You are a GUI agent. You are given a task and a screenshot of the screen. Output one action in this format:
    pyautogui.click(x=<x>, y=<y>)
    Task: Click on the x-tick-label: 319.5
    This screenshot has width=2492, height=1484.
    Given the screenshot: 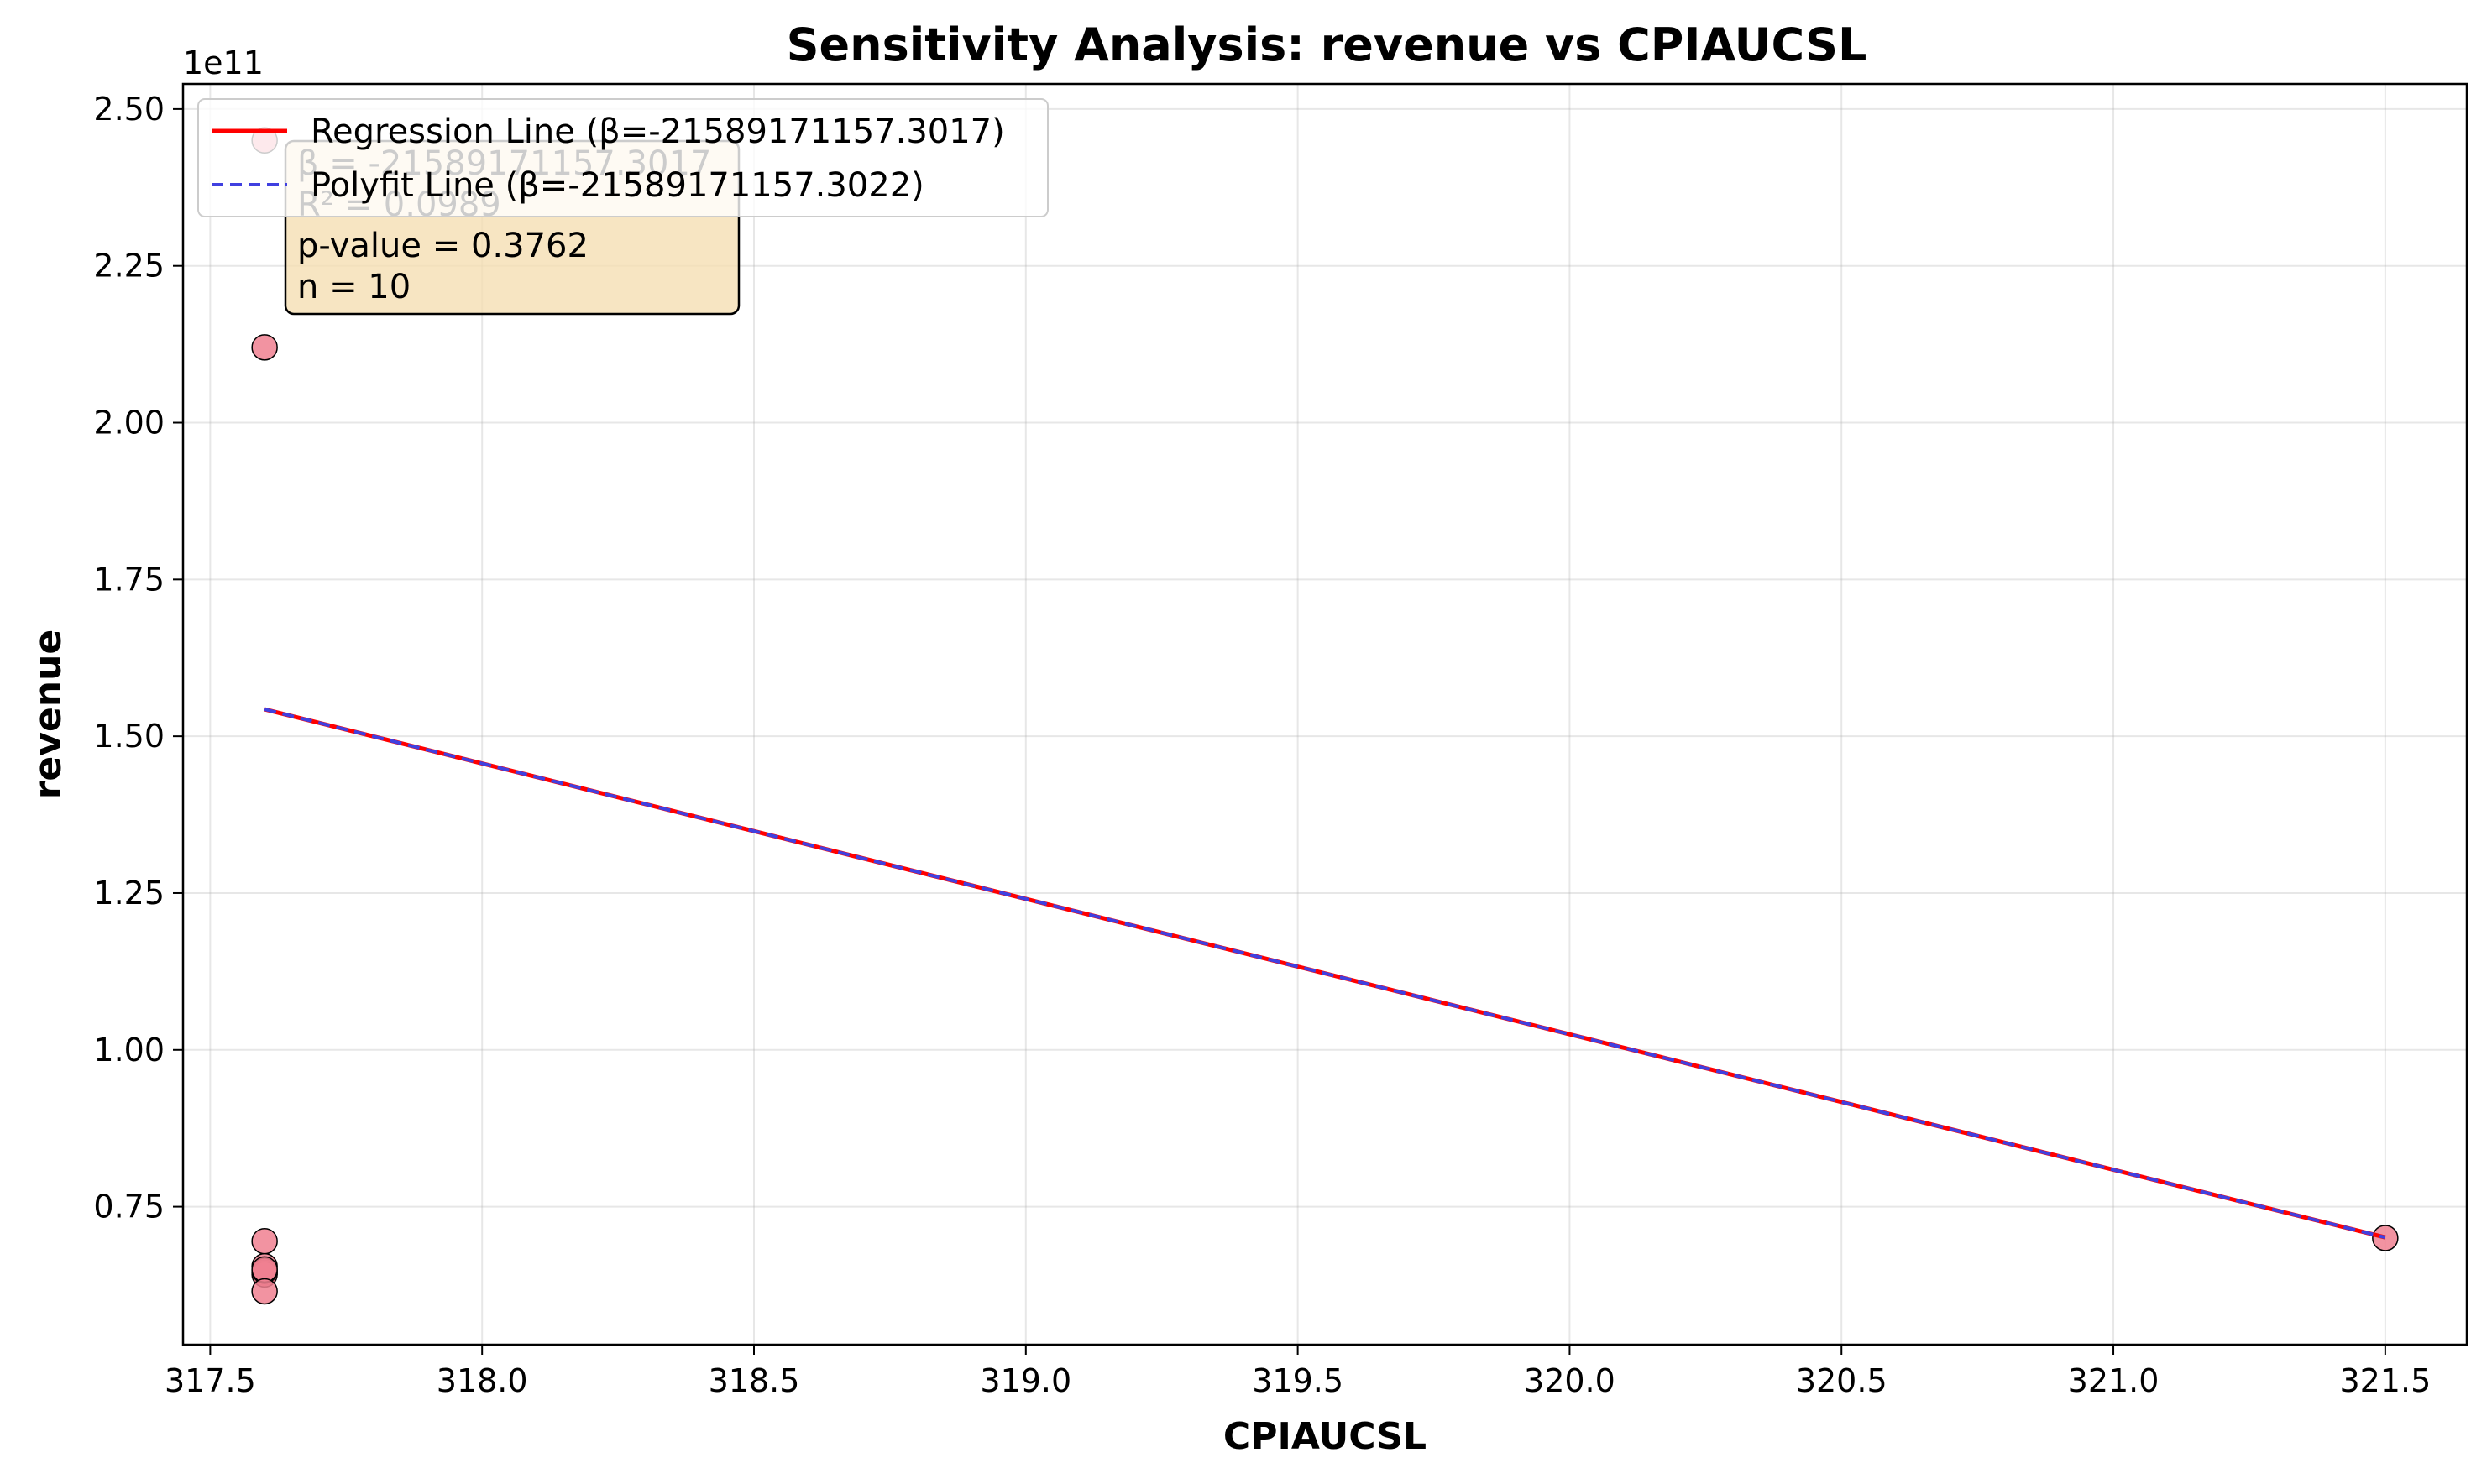 What is the action you would take?
    pyautogui.click(x=1298, y=1380)
    